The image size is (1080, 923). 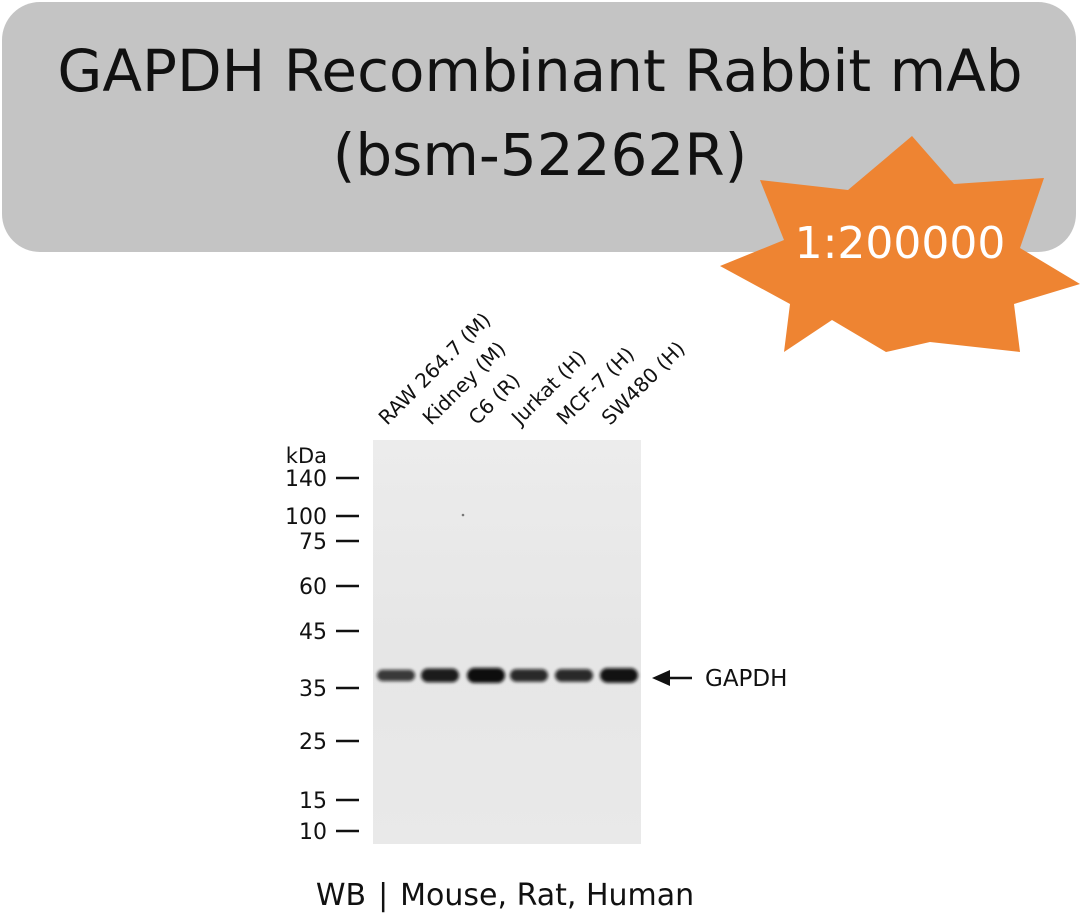 What do you see at coordinates (540, 155) in the screenshot?
I see `catalog-number: (bsm-52262R)` at bounding box center [540, 155].